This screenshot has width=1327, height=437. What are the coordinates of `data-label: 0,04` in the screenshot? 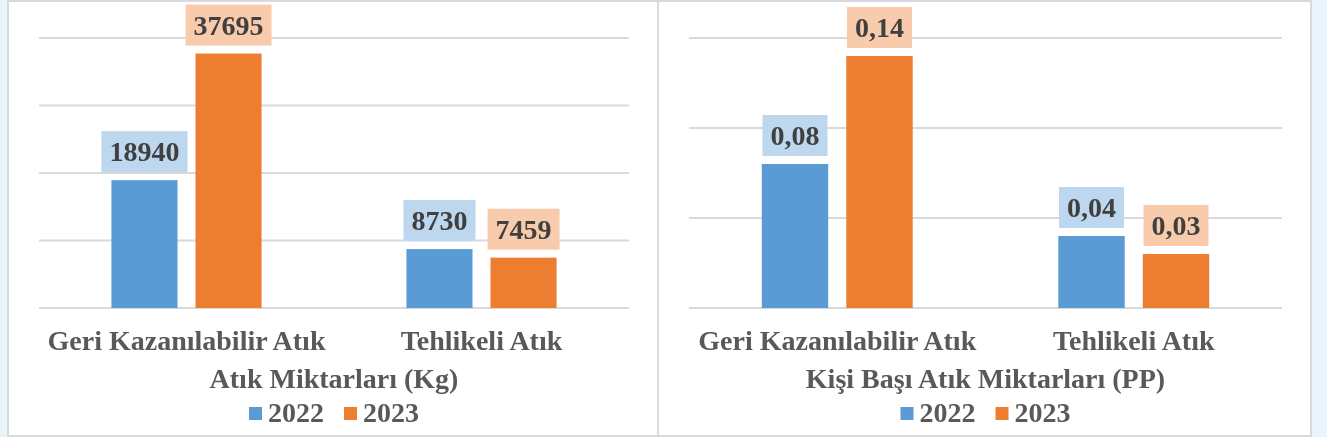 It's located at (1091, 207).